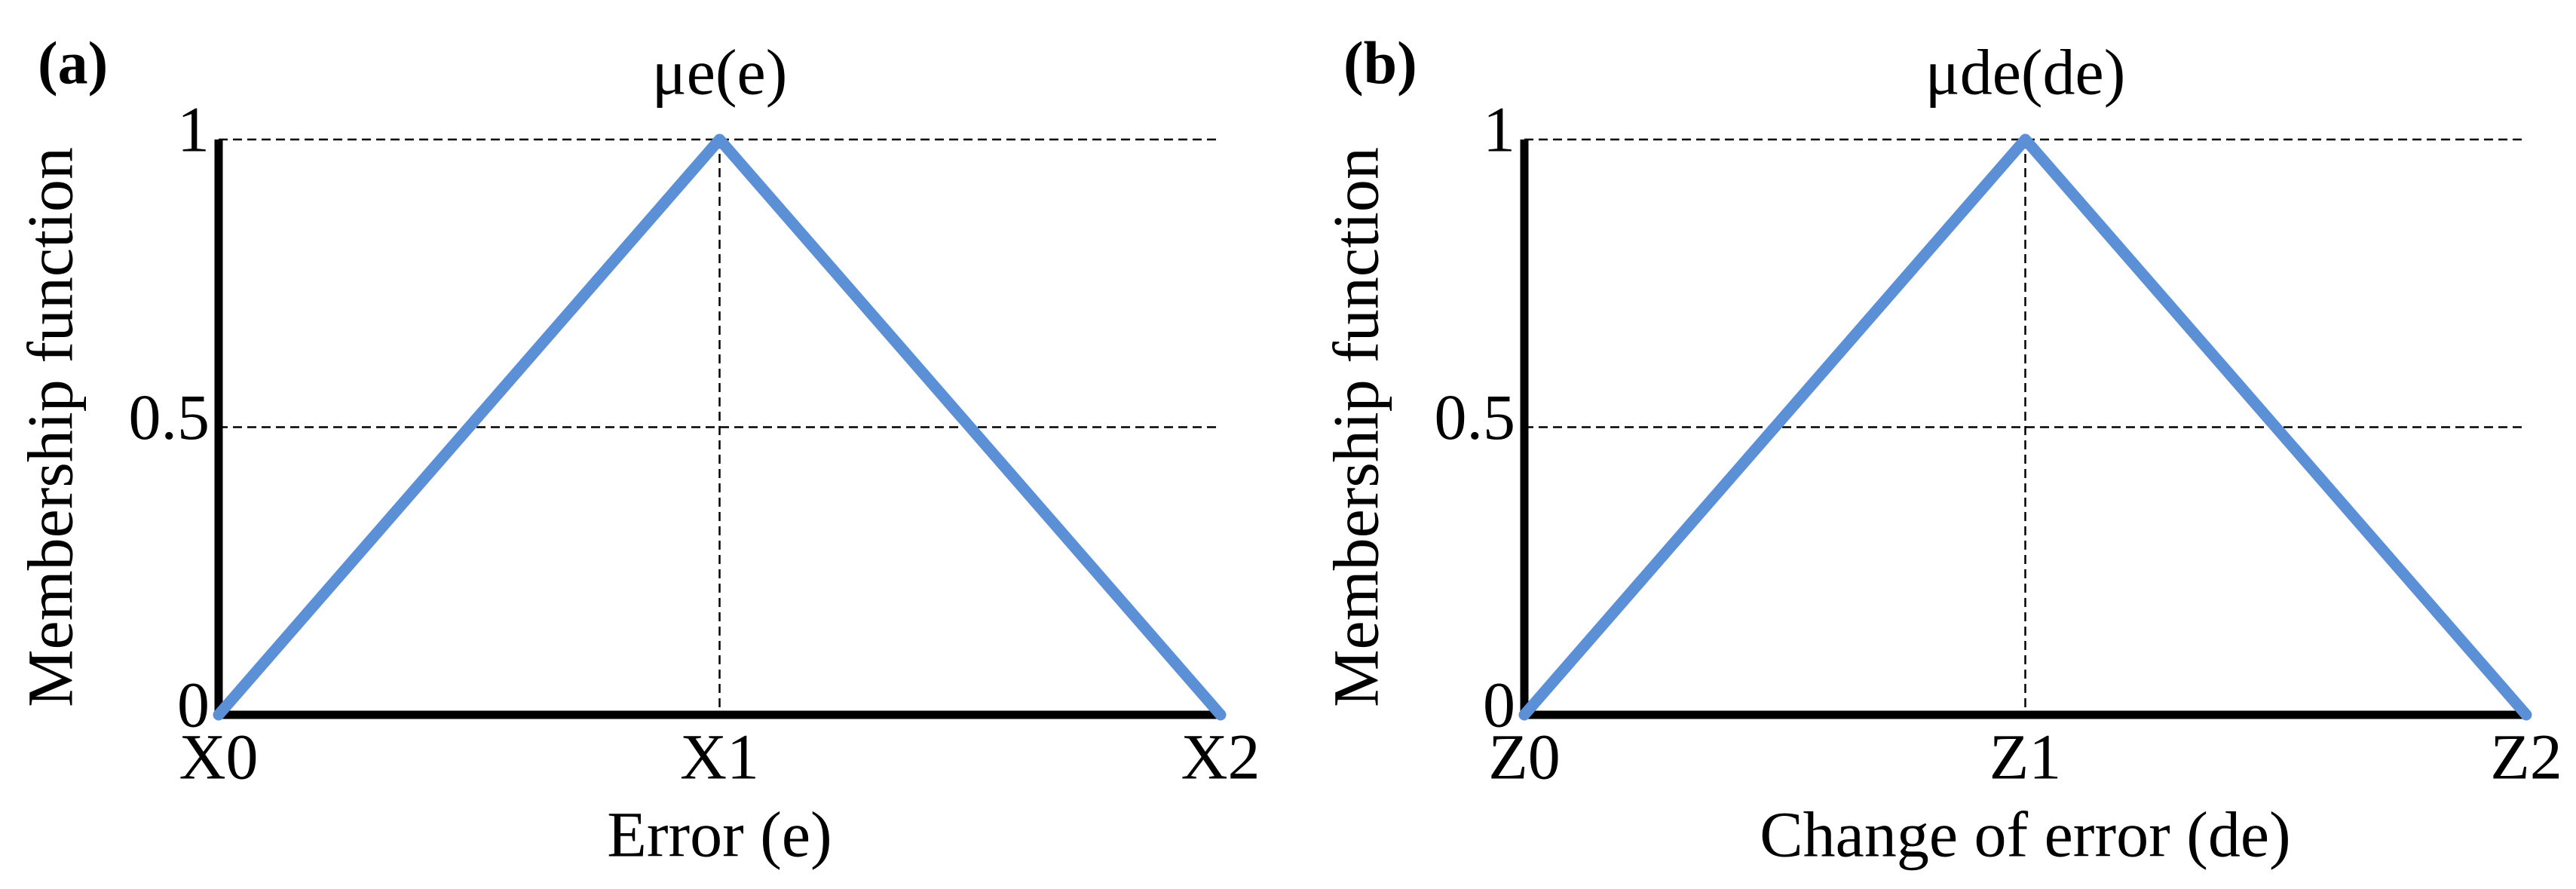  What do you see at coordinates (2025, 757) in the screenshot?
I see `x-tick-label: Z1` at bounding box center [2025, 757].